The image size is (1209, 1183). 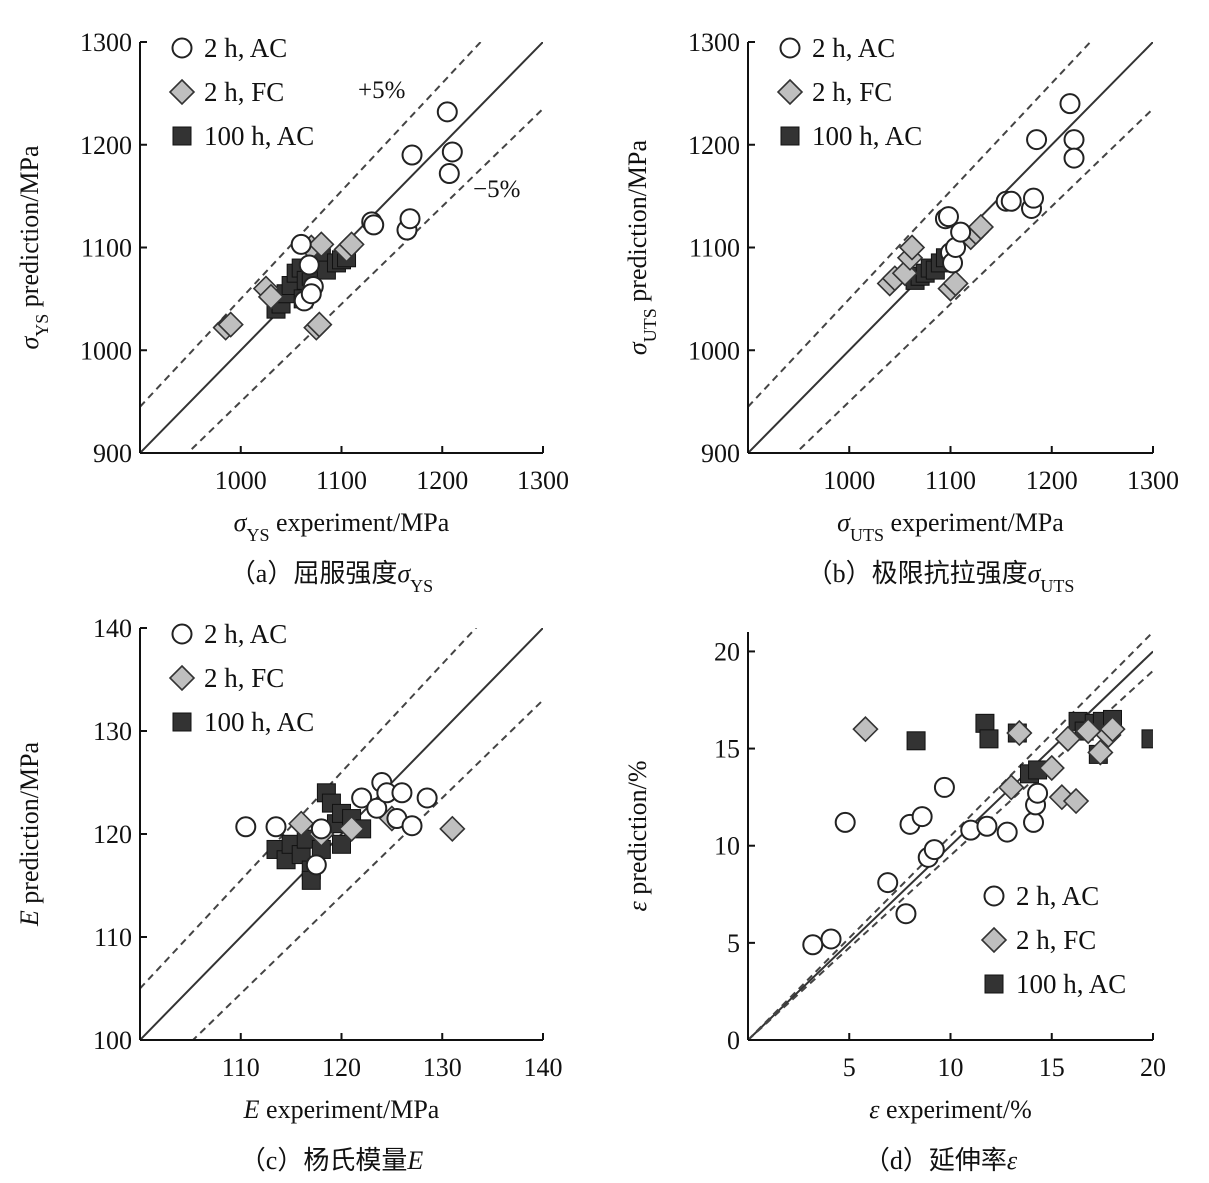 I want to click on lower-band-line, so click(x=364, y=280).